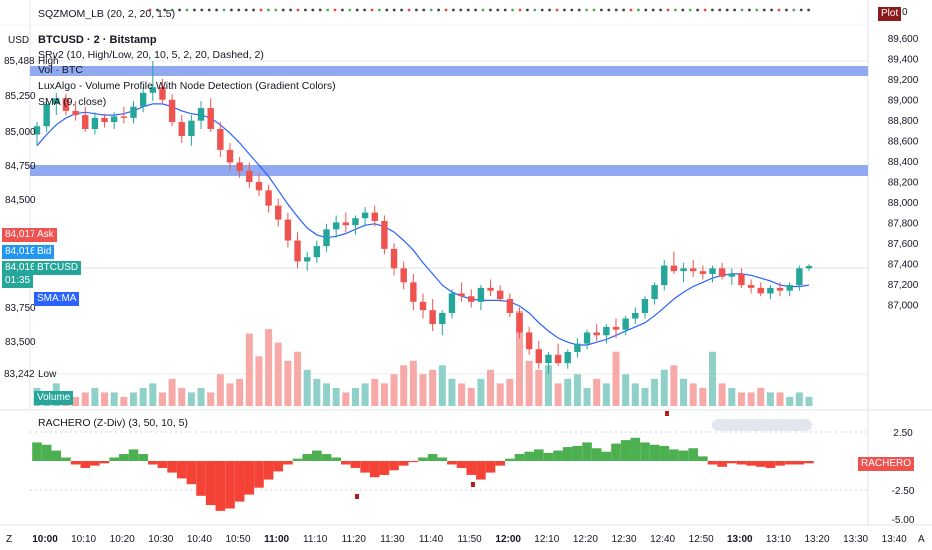 The height and width of the screenshot is (550, 932). Describe the element at coordinates (58, 268) in the screenshot. I see `symbol-price-label: BTCUSD` at that location.